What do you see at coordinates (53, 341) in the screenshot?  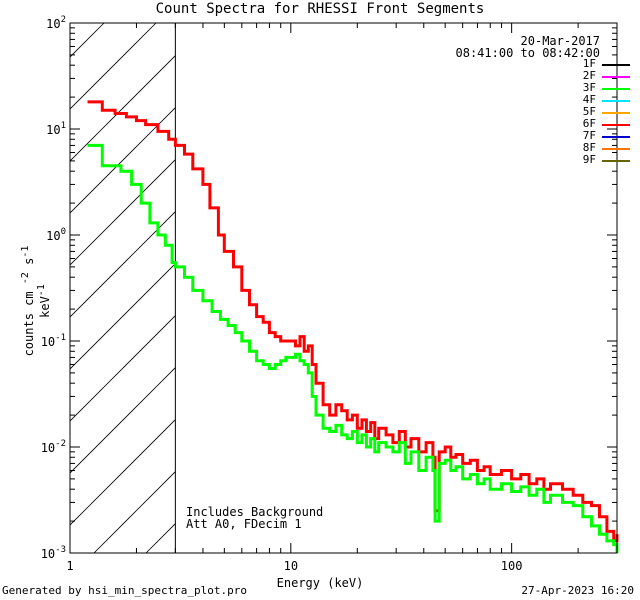 I see `y-tick-label: 10⁻¹` at bounding box center [53, 341].